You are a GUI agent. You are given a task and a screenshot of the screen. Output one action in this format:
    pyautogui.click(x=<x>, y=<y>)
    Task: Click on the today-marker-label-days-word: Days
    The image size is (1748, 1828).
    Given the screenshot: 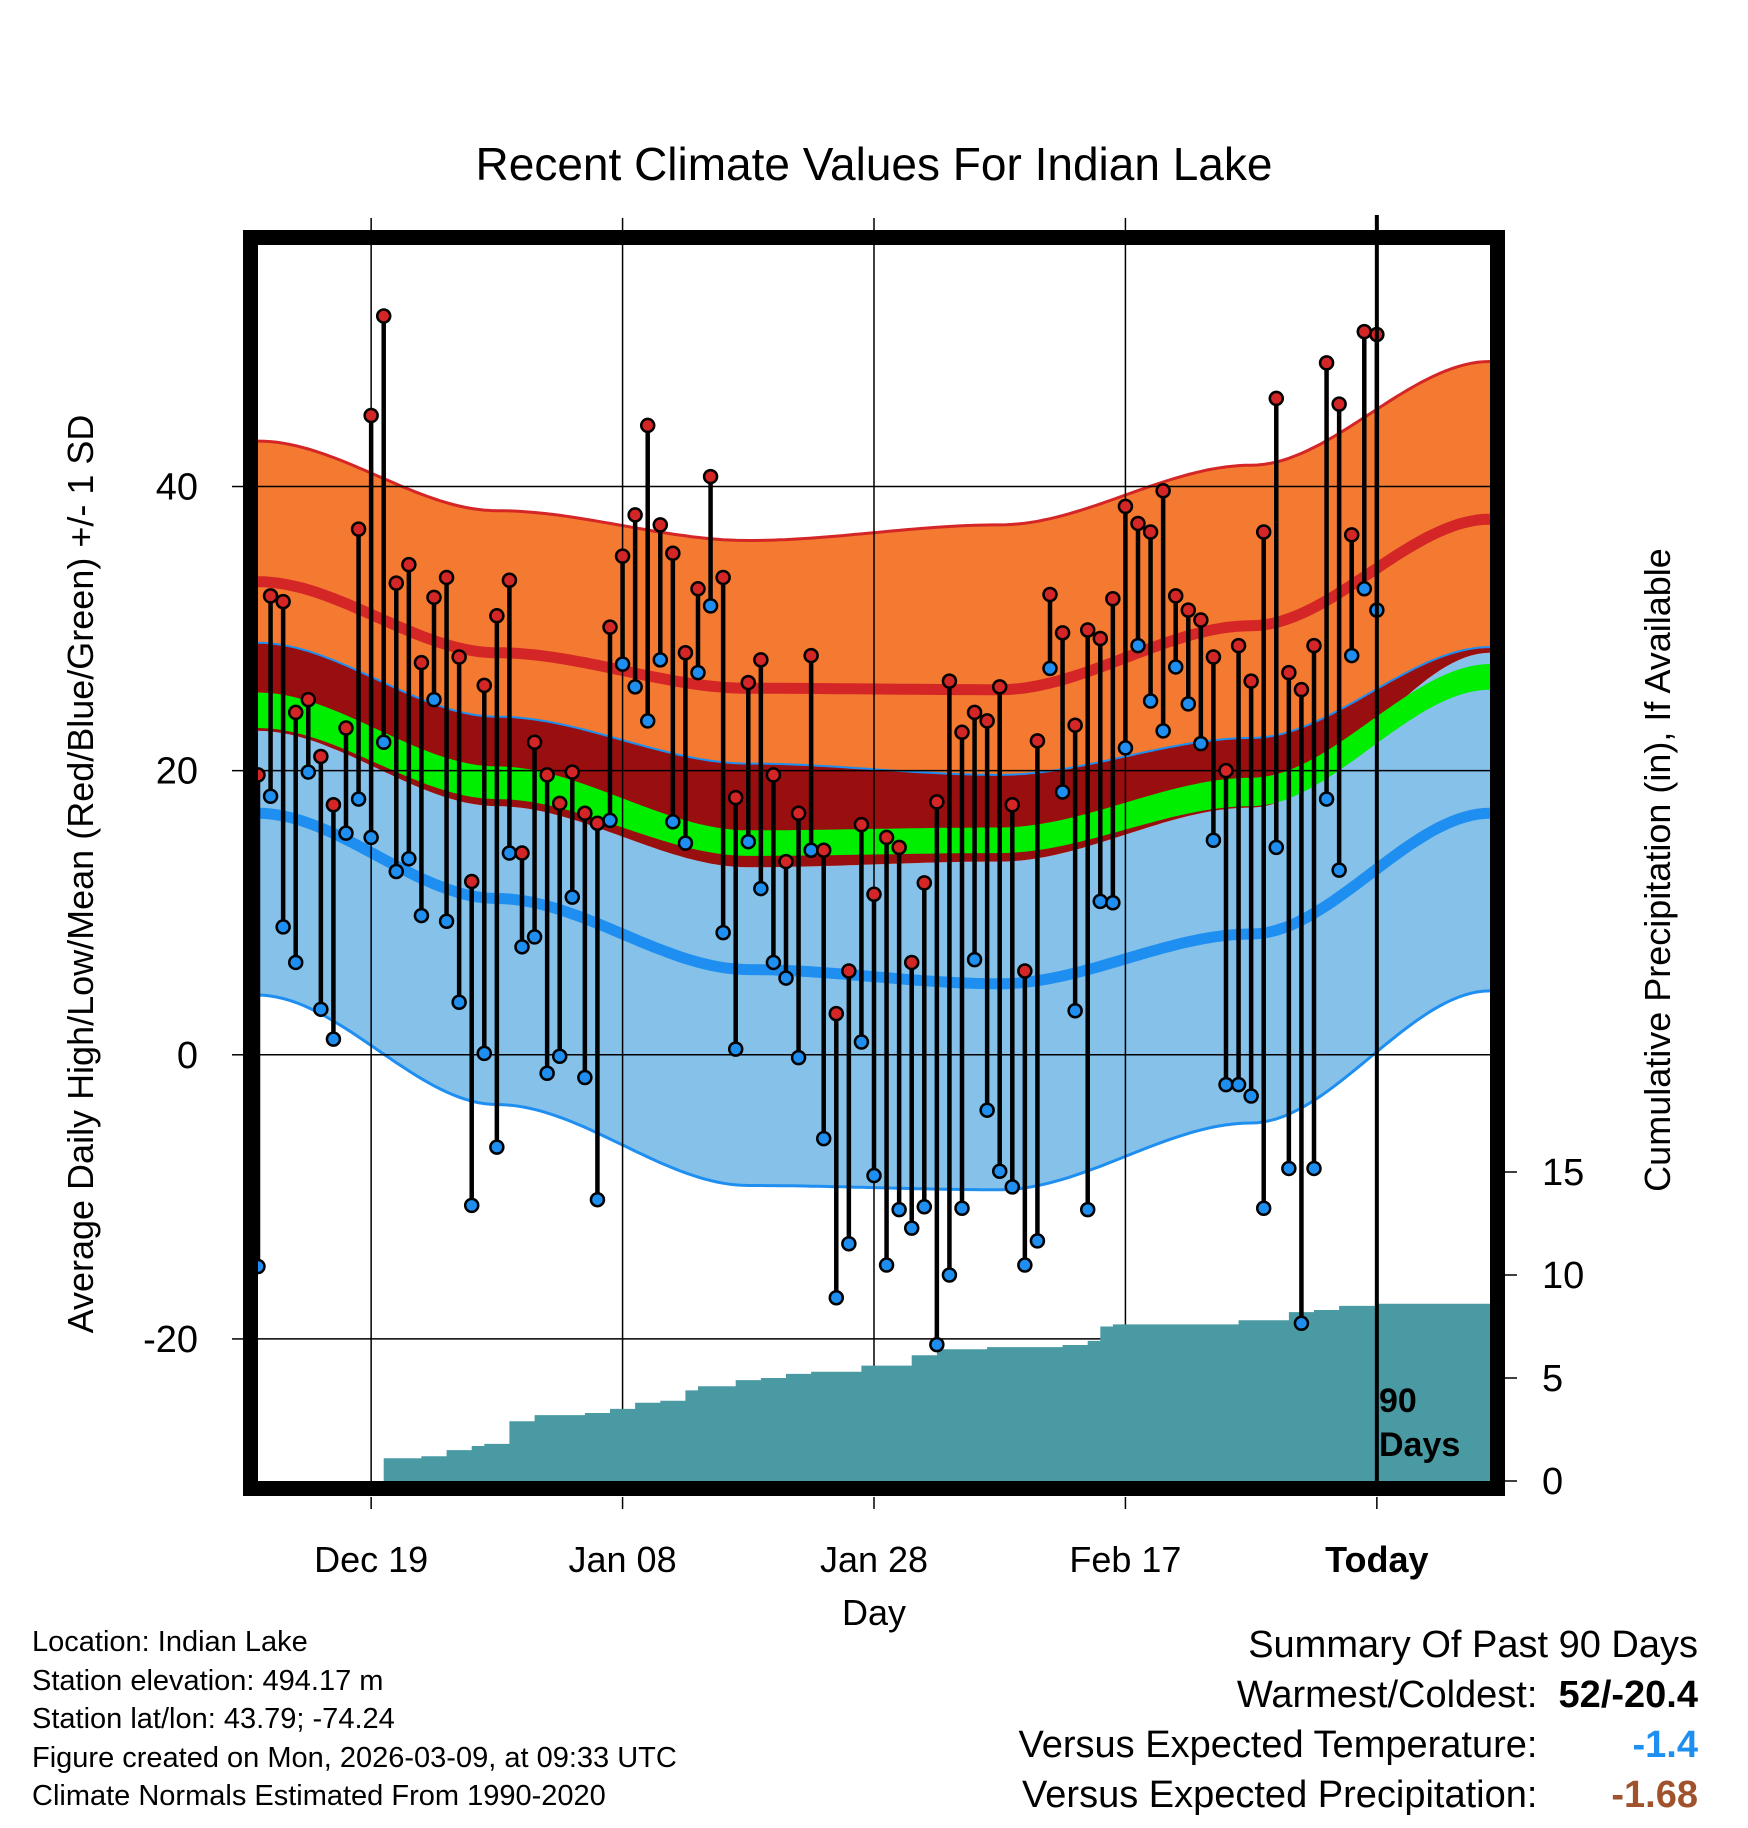 What is the action you would take?
    pyautogui.click(x=1419, y=1445)
    